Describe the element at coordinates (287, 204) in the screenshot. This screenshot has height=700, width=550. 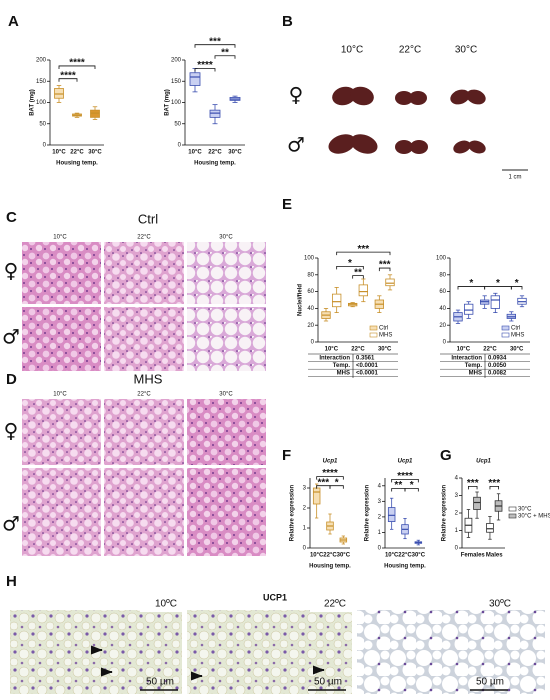
I see `panel-label: E` at that location.